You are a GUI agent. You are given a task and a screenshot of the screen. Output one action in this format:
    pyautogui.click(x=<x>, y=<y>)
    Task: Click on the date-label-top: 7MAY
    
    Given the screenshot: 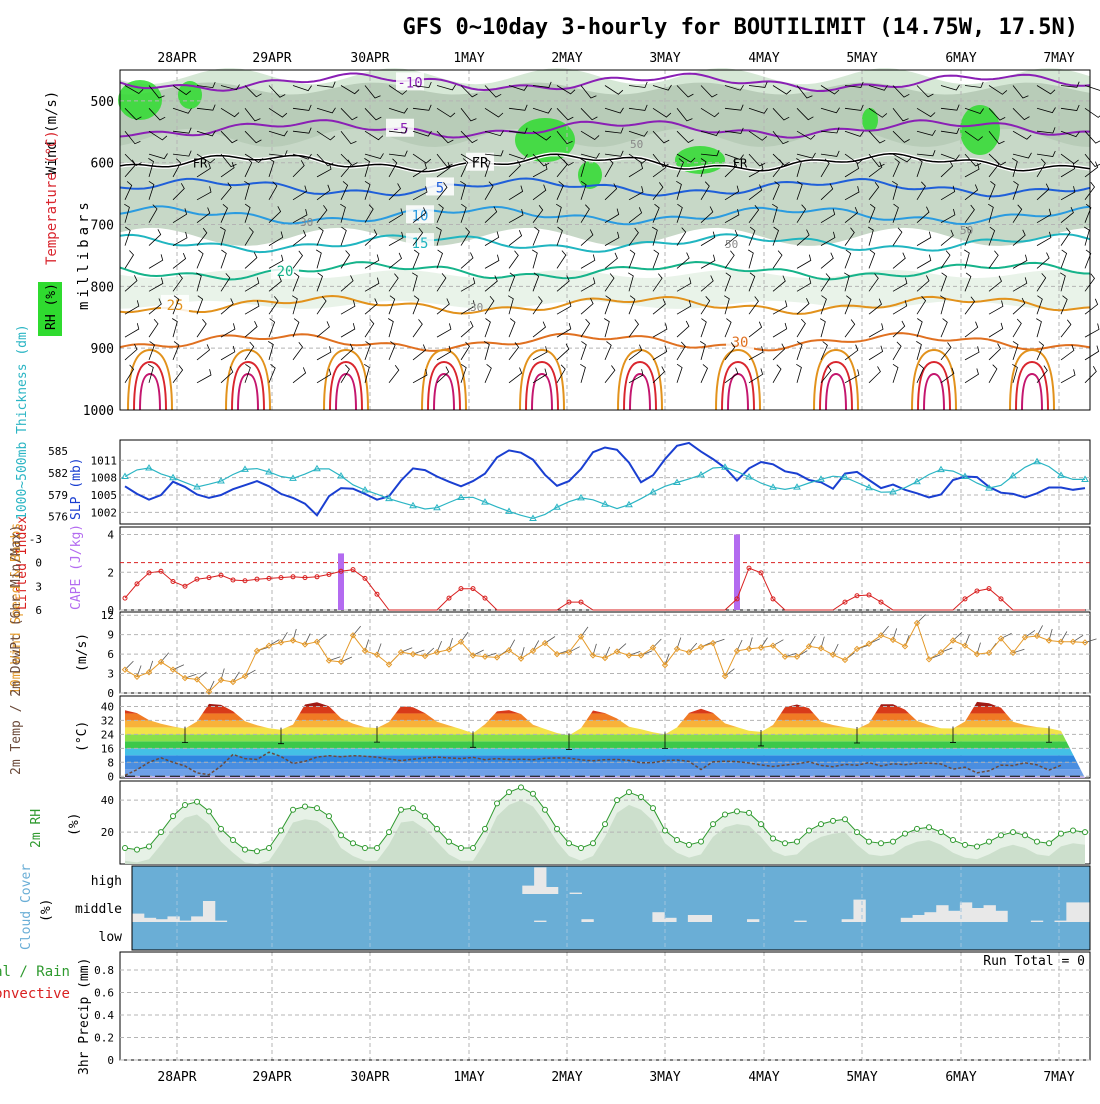 What is the action you would take?
    pyautogui.click(x=1058, y=58)
    